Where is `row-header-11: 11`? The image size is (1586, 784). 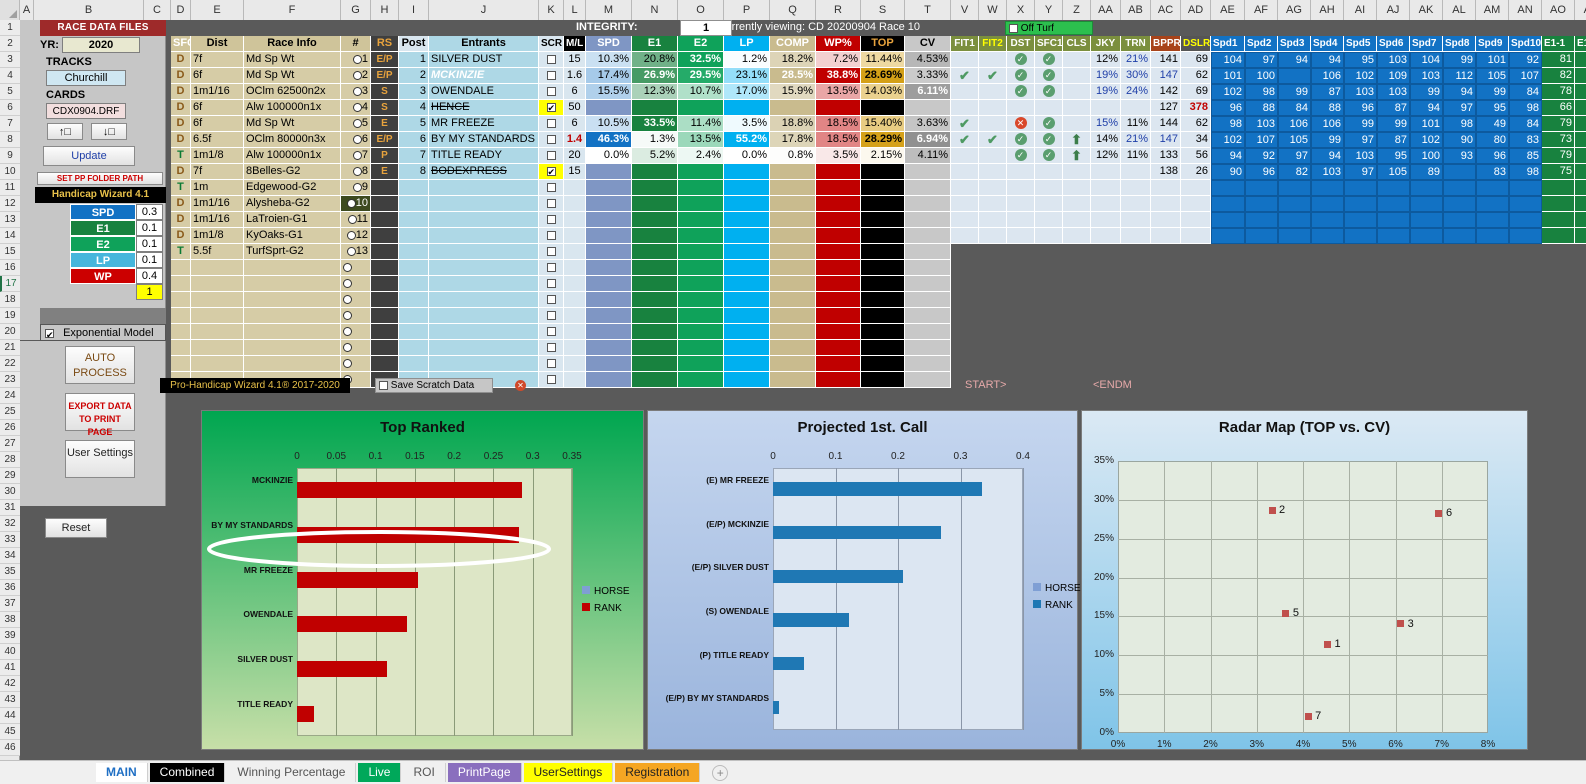
row-header-11: 11 is located at coordinates (10, 188).